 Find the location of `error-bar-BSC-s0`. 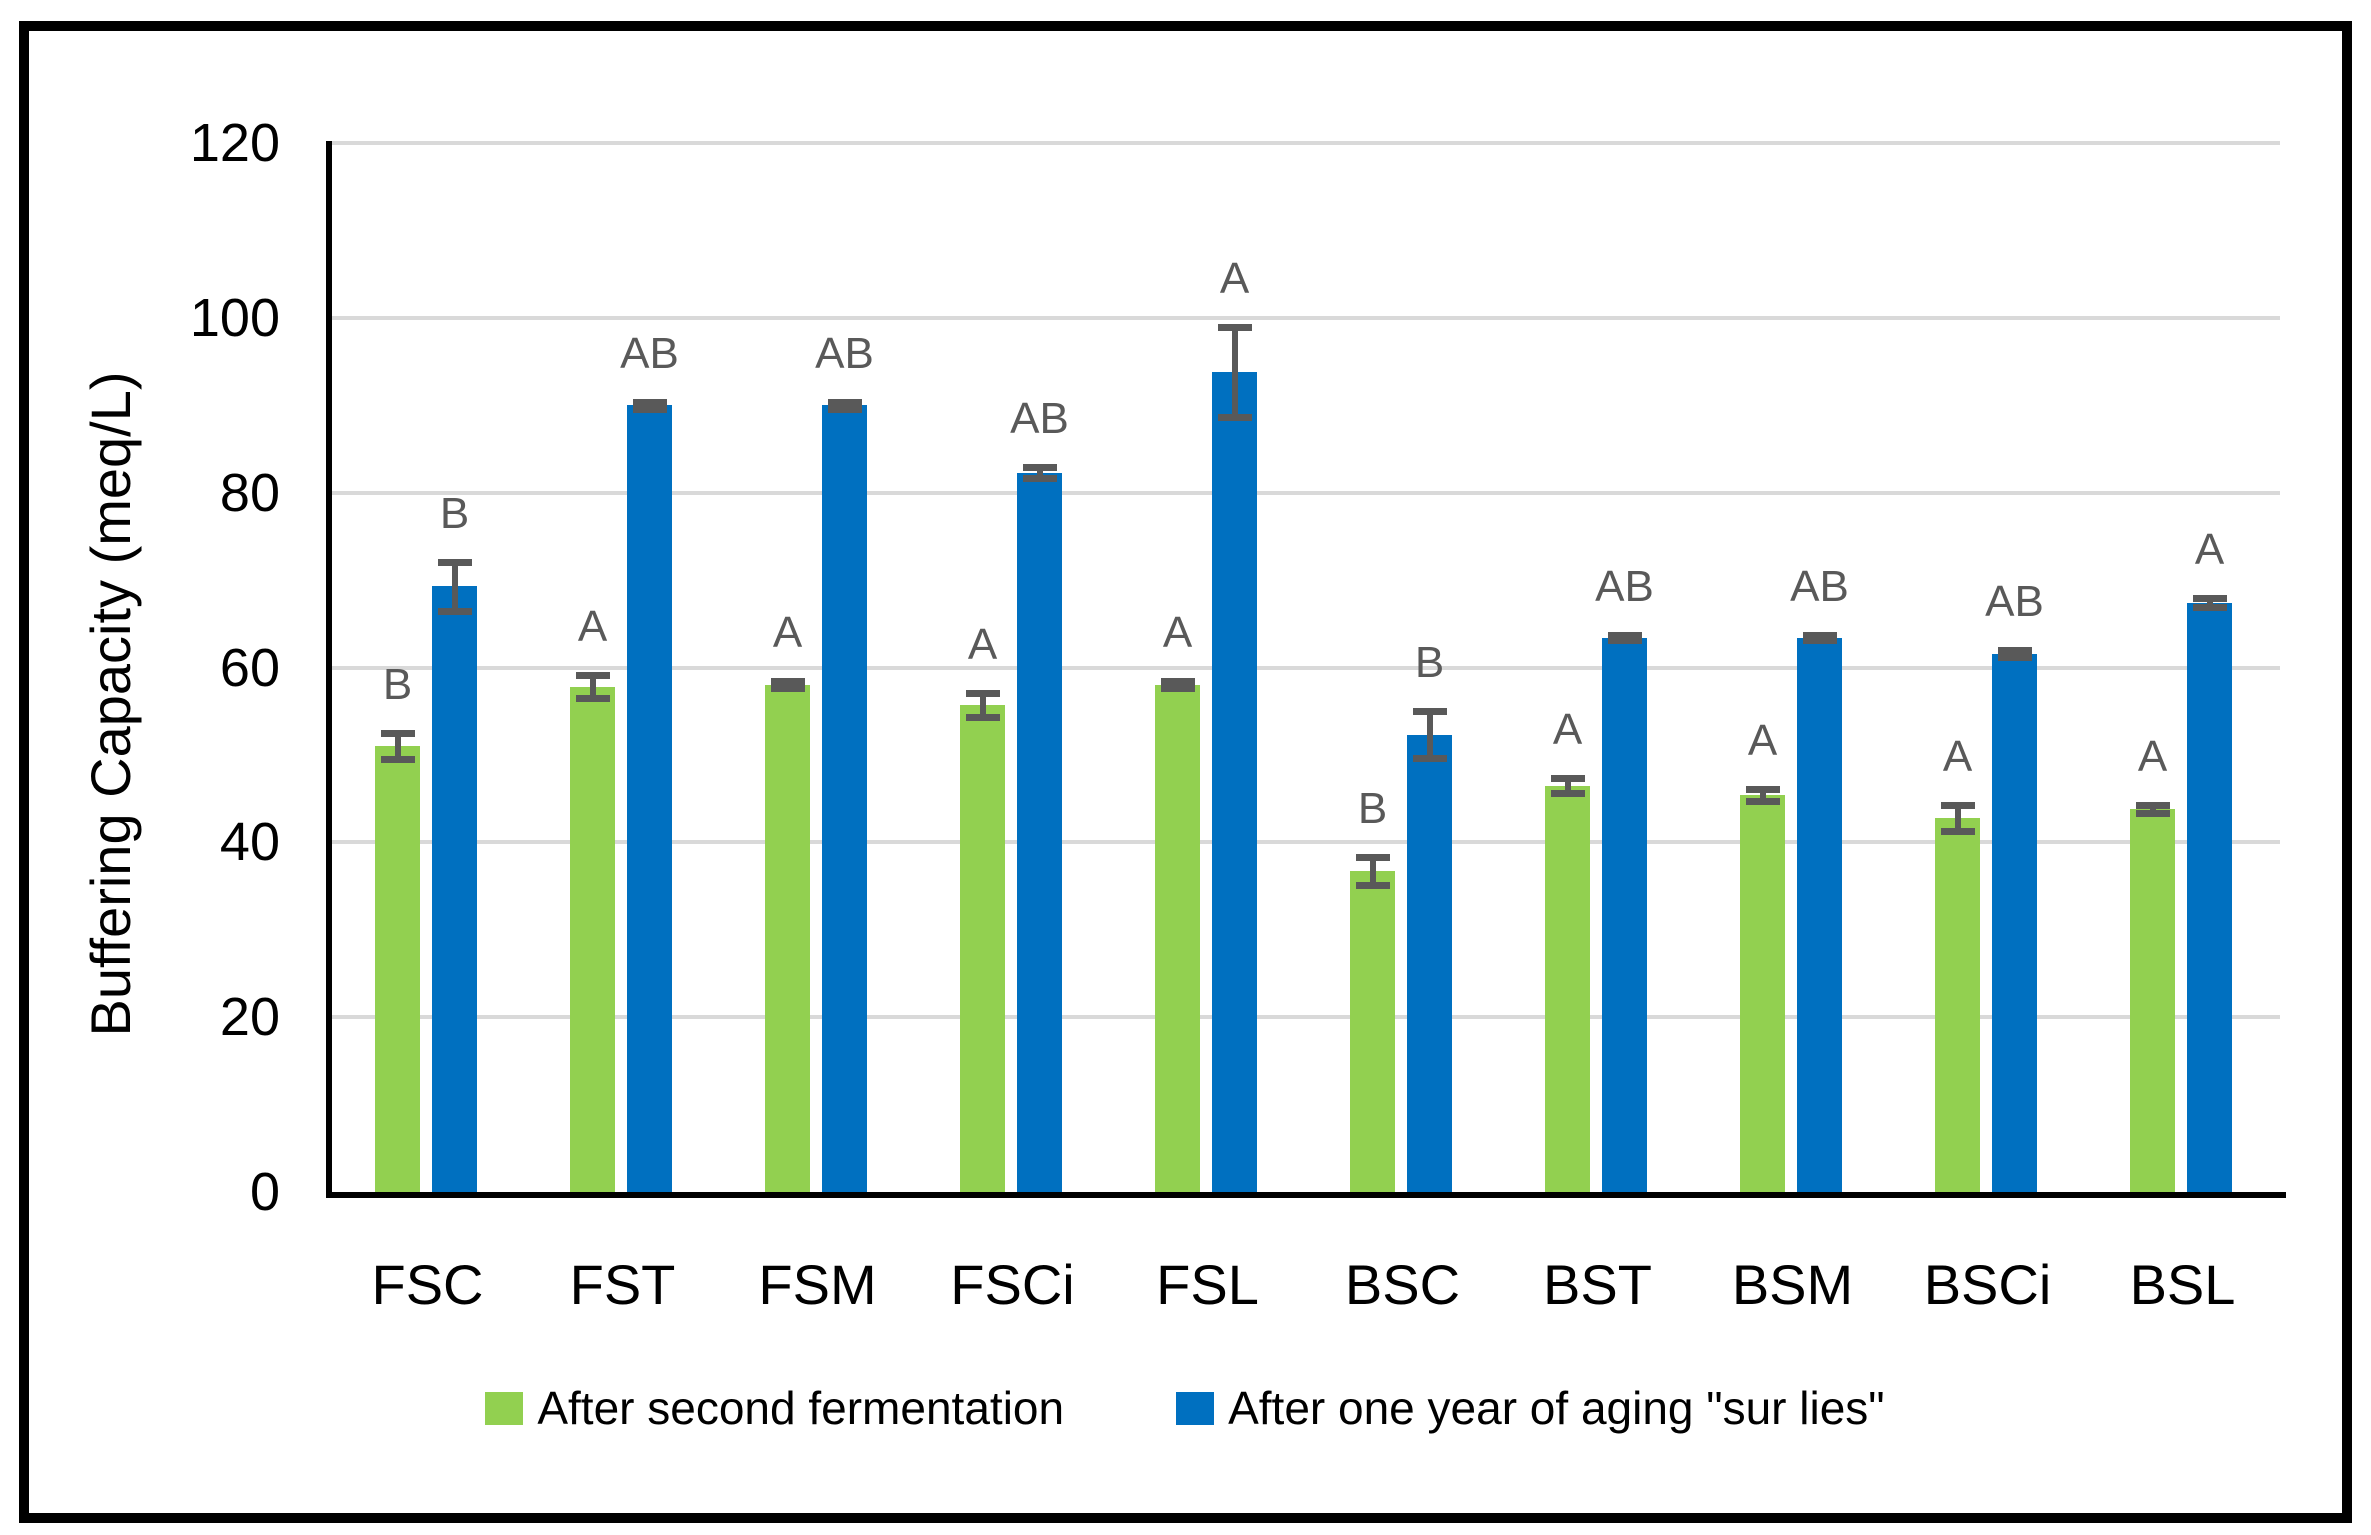

error-bar-BSC-s0 is located at coordinates (1372, 871).